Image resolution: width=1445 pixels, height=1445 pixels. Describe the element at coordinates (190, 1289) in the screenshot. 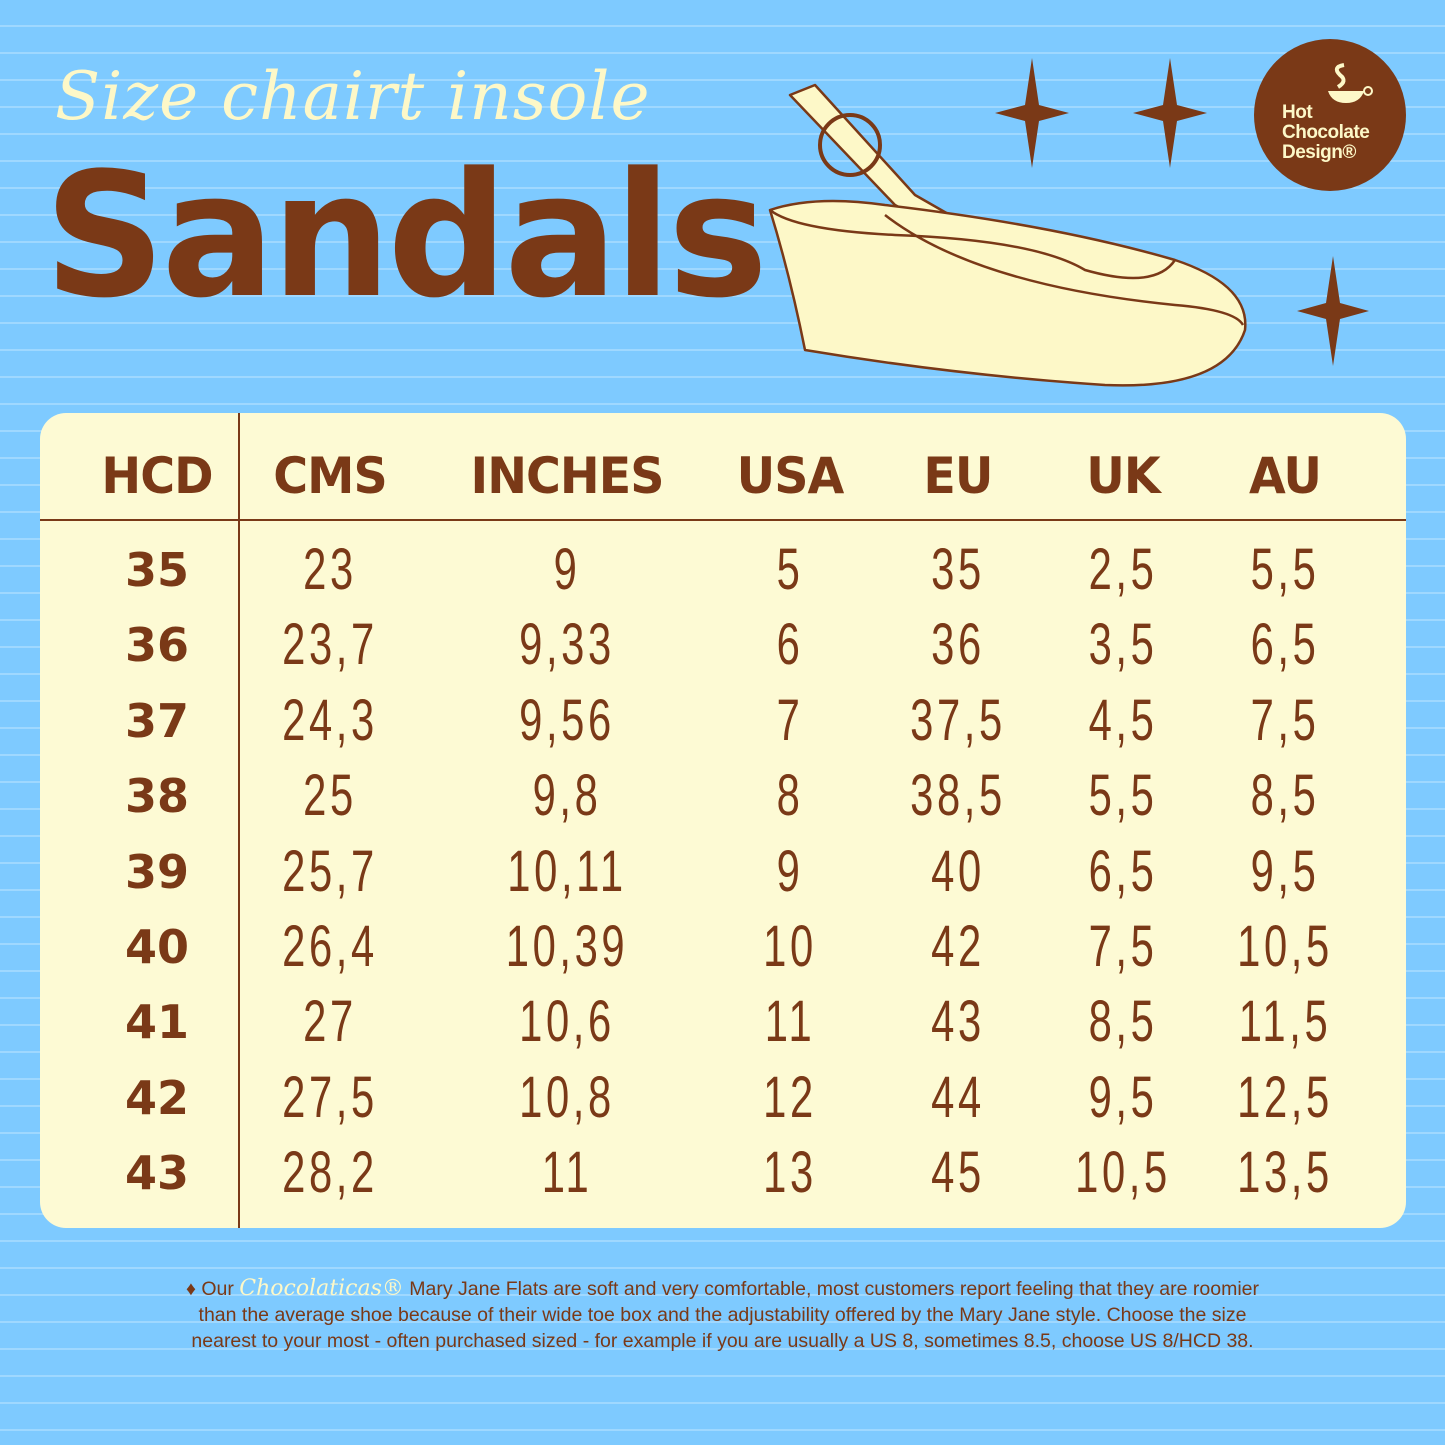

I see `diamond-icon: ♦` at that location.